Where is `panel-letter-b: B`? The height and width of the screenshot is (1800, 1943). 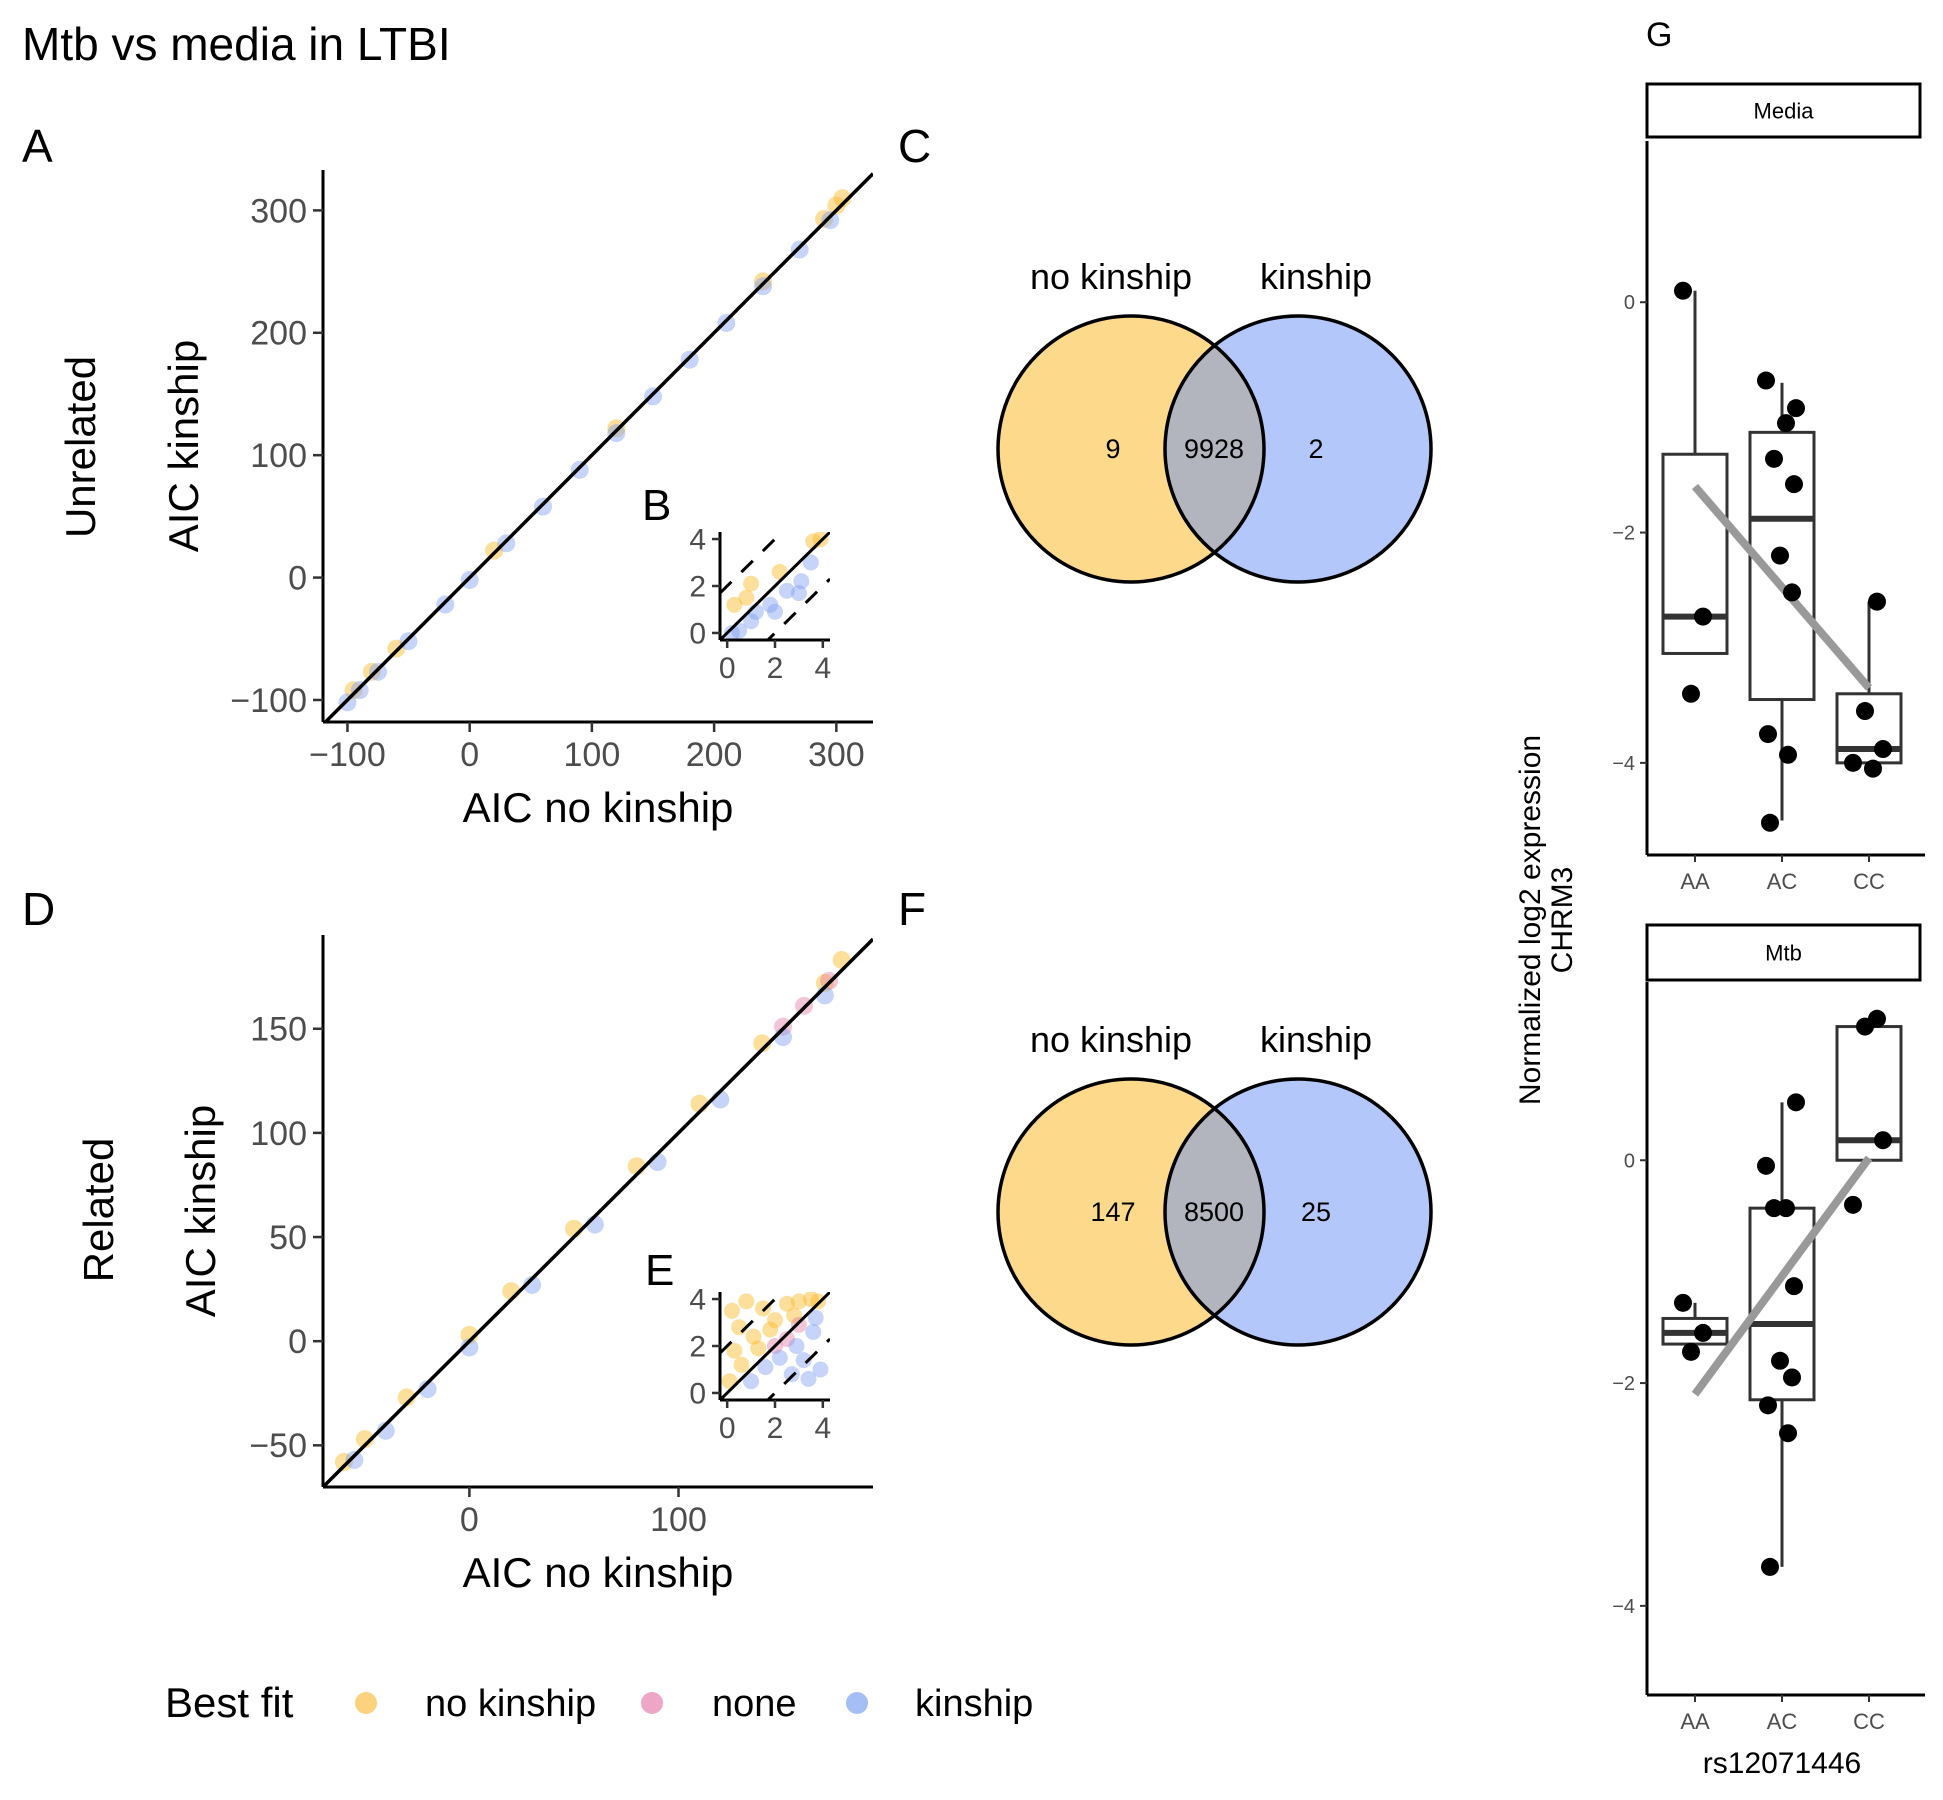
panel-letter-b: B is located at coordinates (656, 505).